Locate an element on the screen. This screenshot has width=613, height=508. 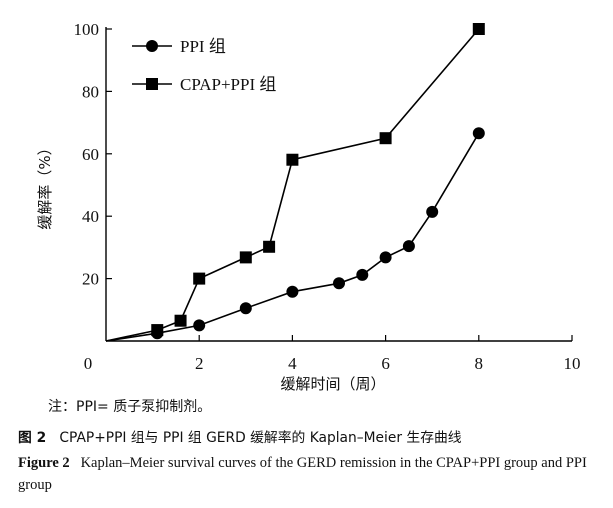
y-axis-title: 缓解率（%） is located at coordinates (45, 184).